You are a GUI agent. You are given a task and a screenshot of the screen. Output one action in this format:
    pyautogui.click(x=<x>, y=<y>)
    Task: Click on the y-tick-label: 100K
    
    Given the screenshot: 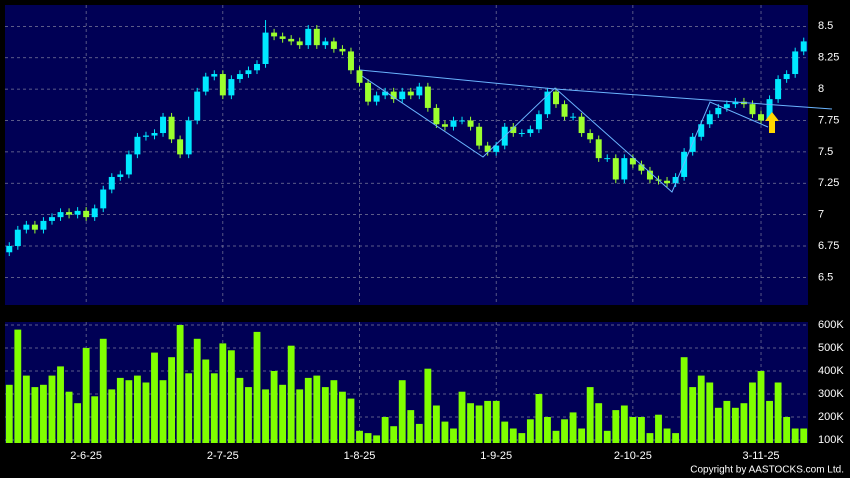 What is the action you would take?
    pyautogui.click(x=831, y=440)
    